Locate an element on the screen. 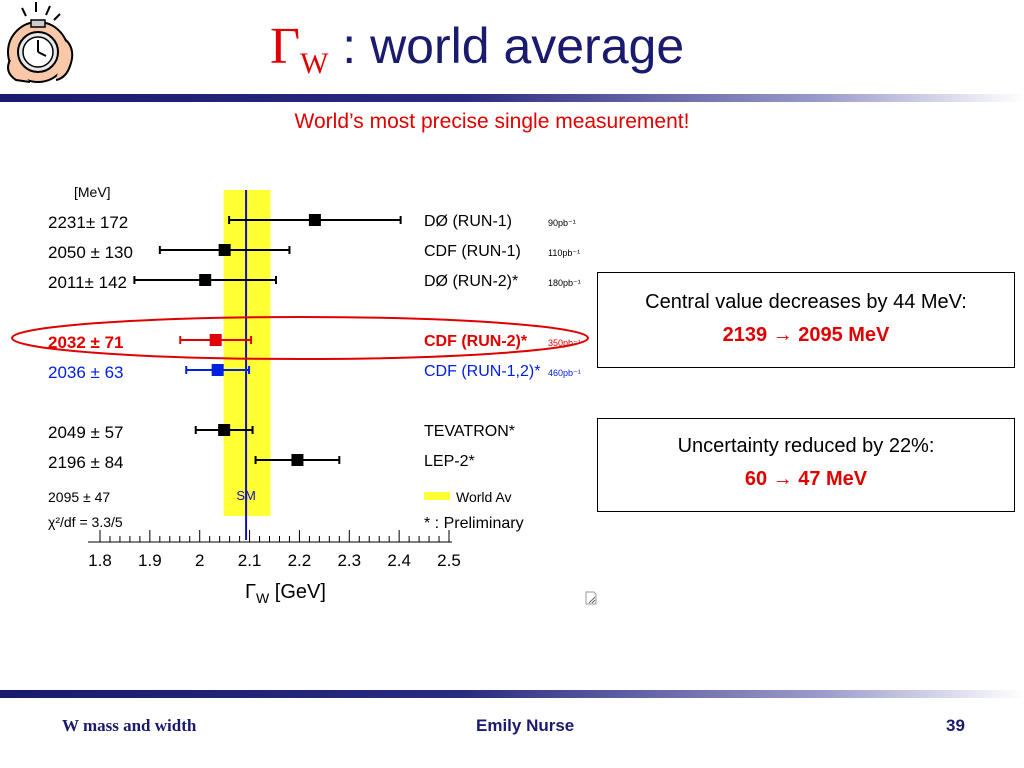 The width and height of the screenshot is (1024, 768). legend-preliminary: * : Preliminary is located at coordinates (474, 523).